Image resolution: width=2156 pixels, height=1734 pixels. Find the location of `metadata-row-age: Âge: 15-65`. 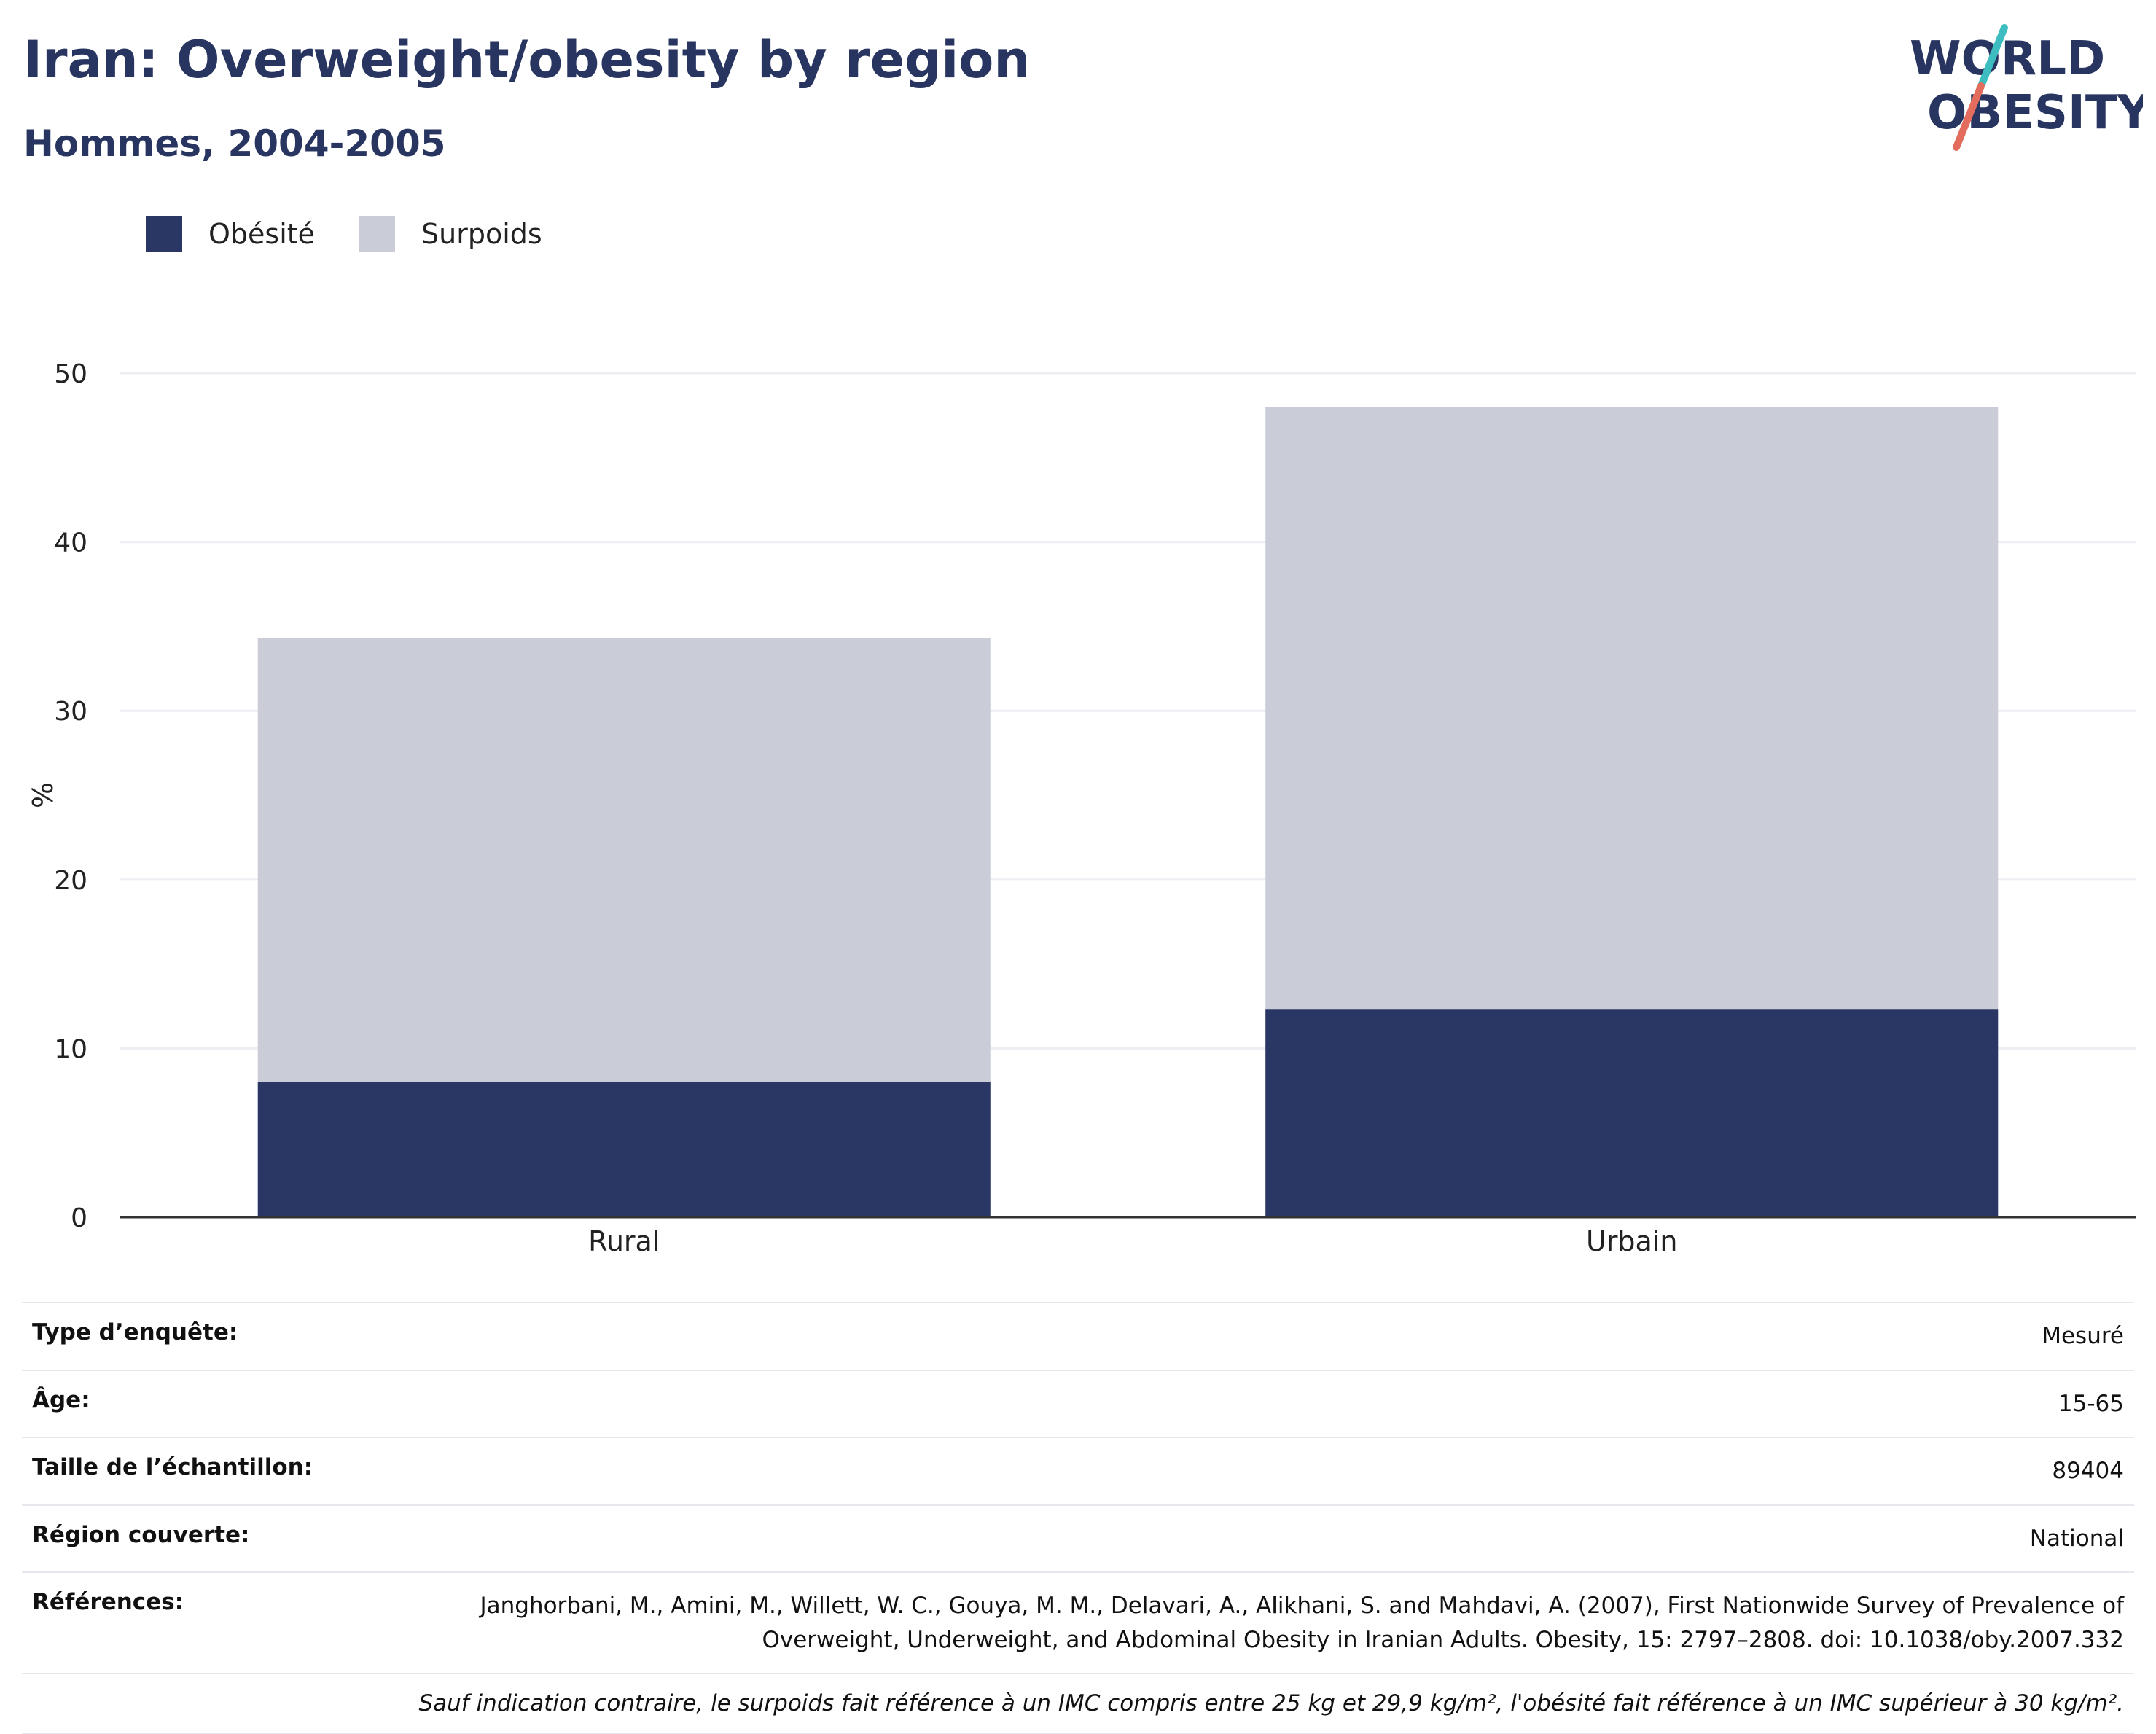

metadata-row-age: Âge: 15-65 is located at coordinates (1078, 1404).